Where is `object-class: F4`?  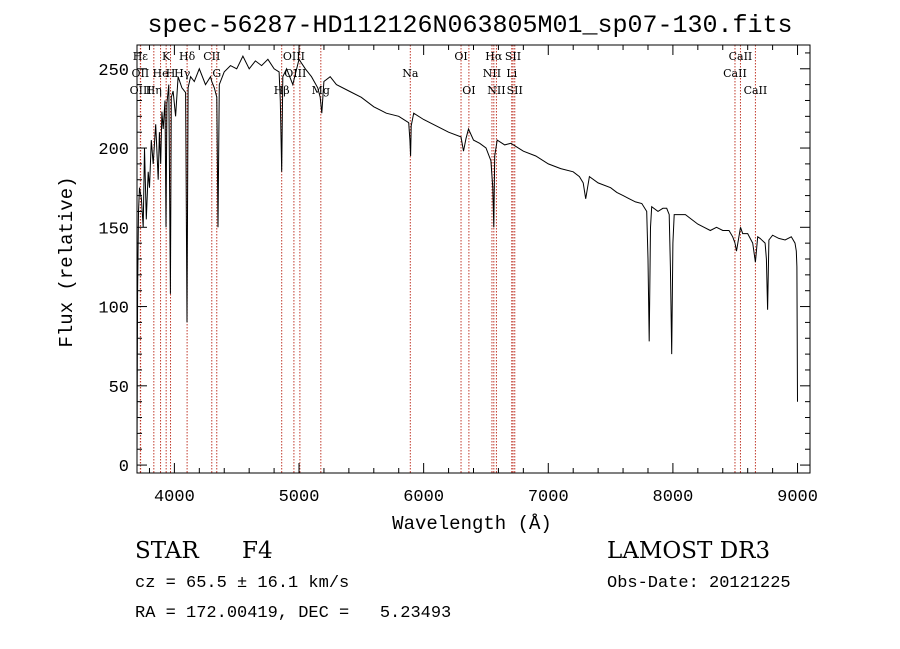 object-class: F4 is located at coordinates (257, 551).